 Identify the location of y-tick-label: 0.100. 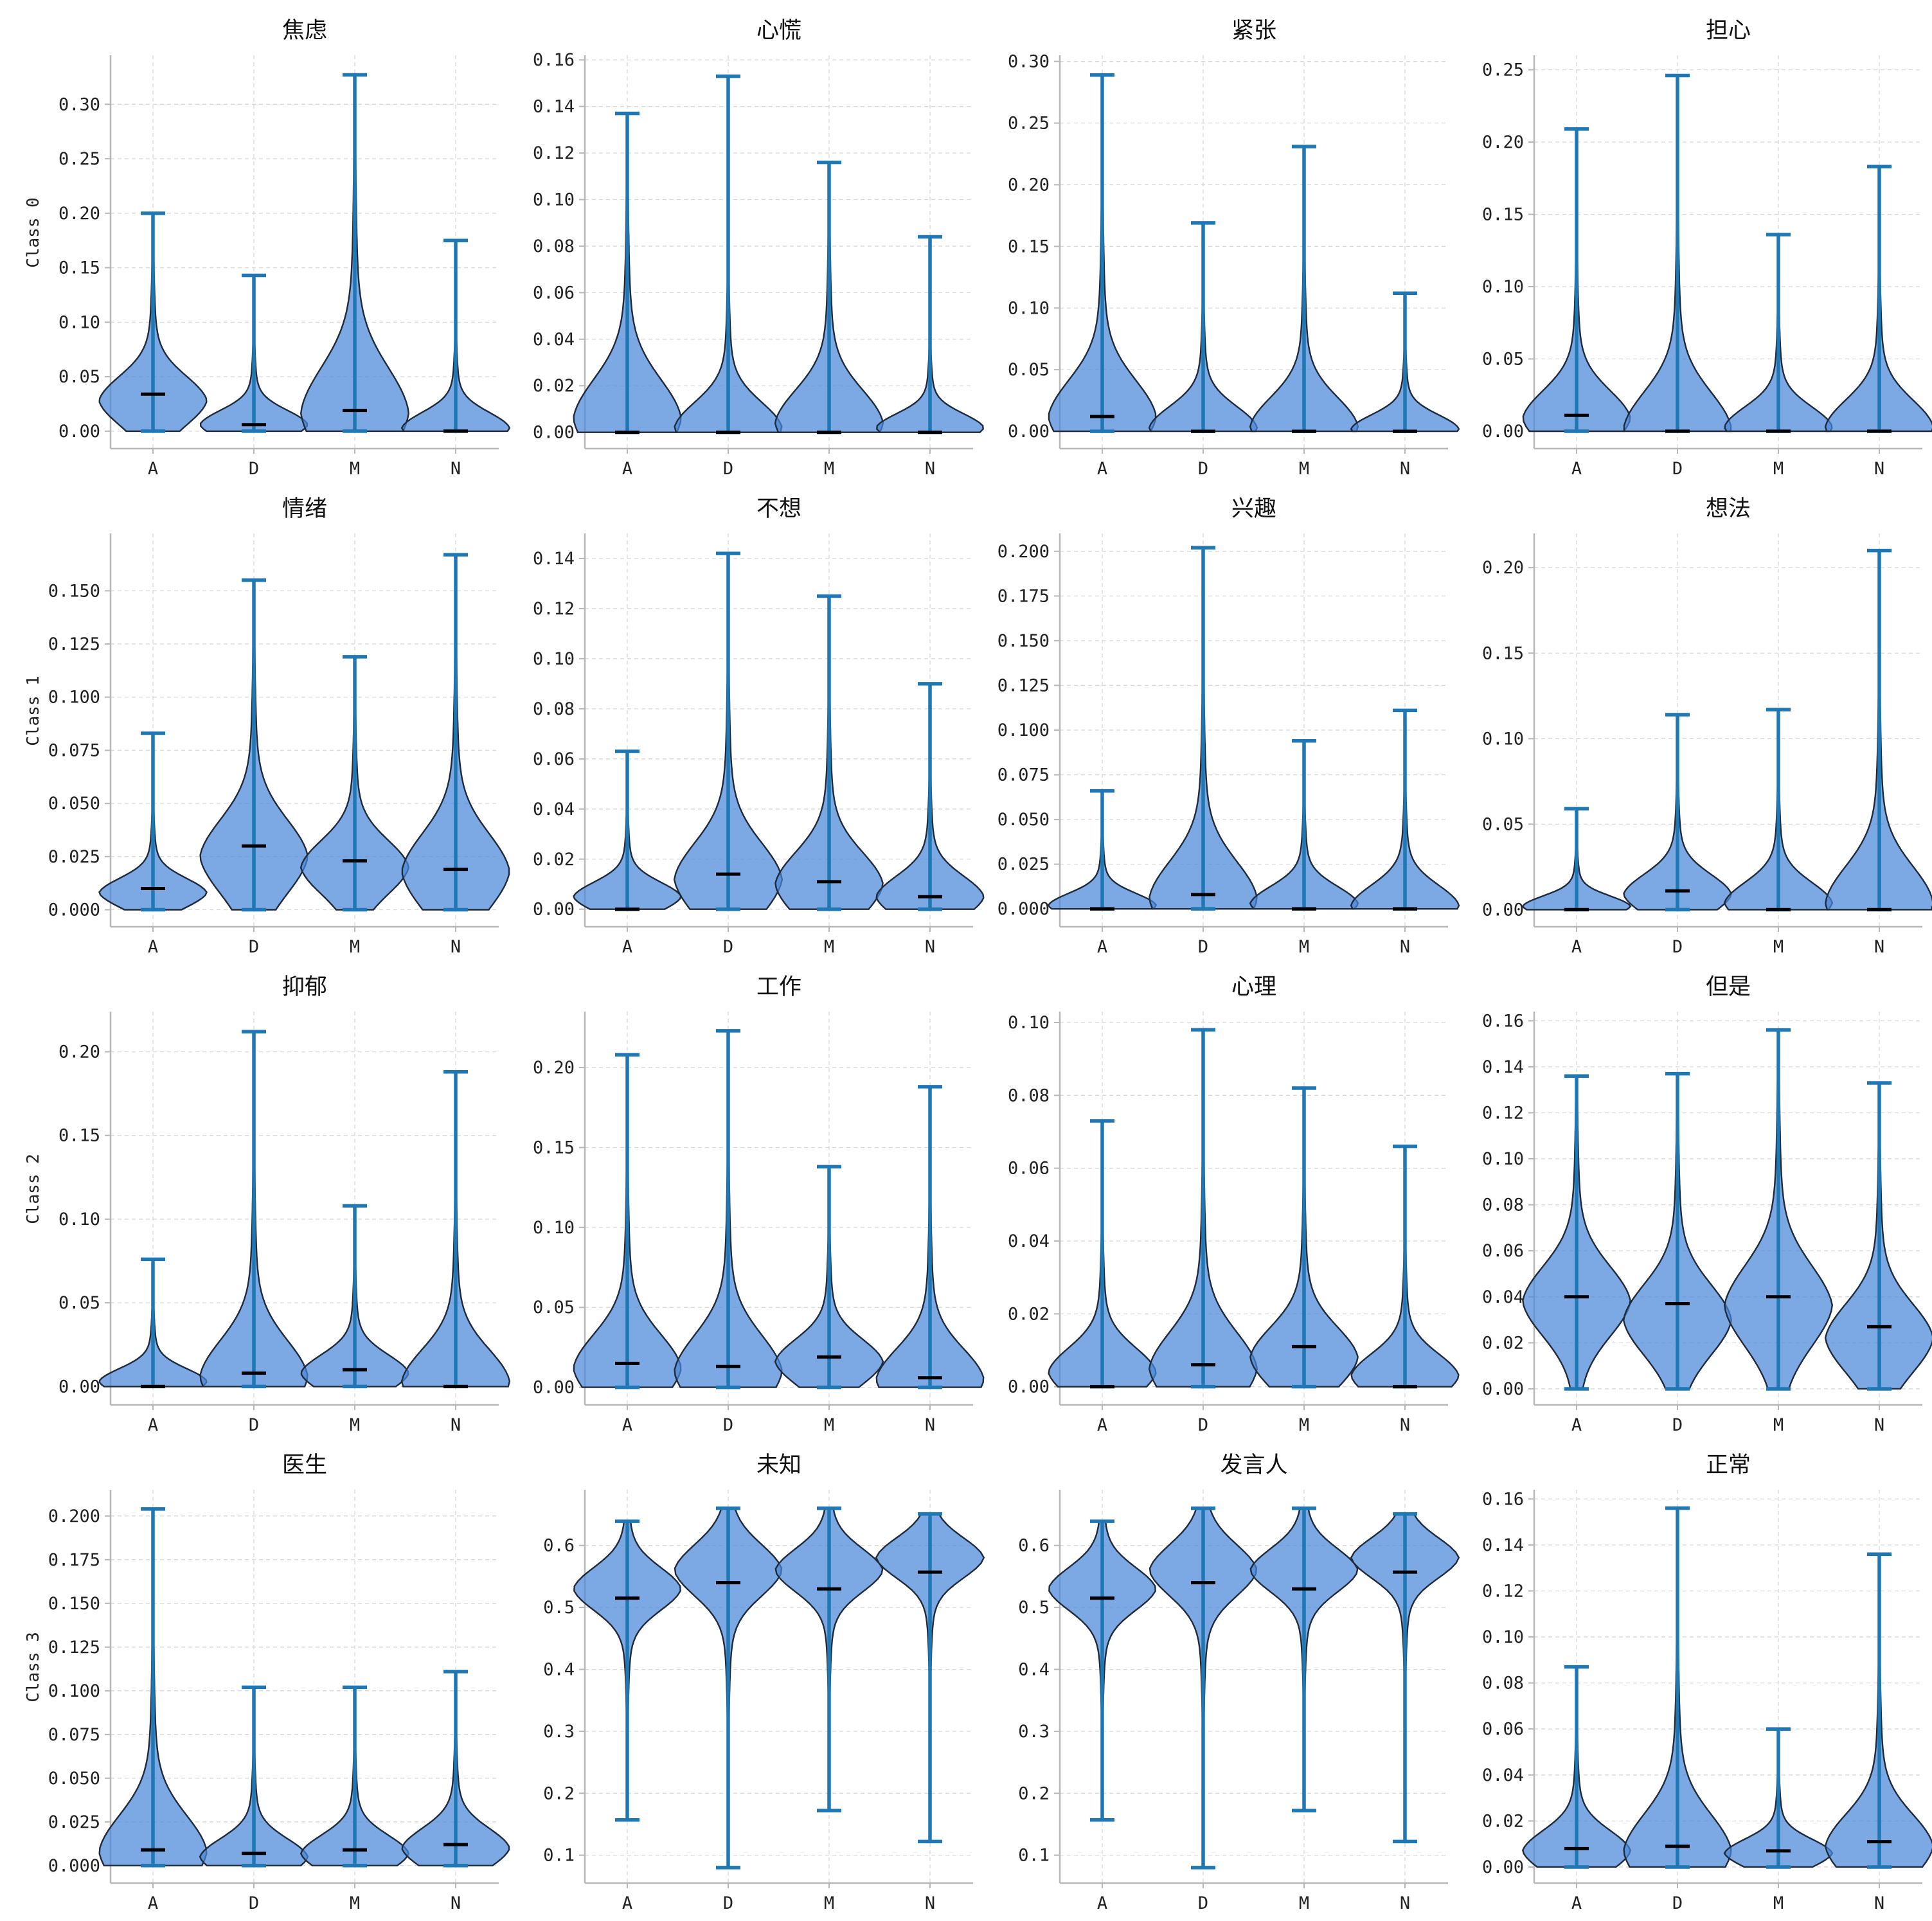
(74, 698).